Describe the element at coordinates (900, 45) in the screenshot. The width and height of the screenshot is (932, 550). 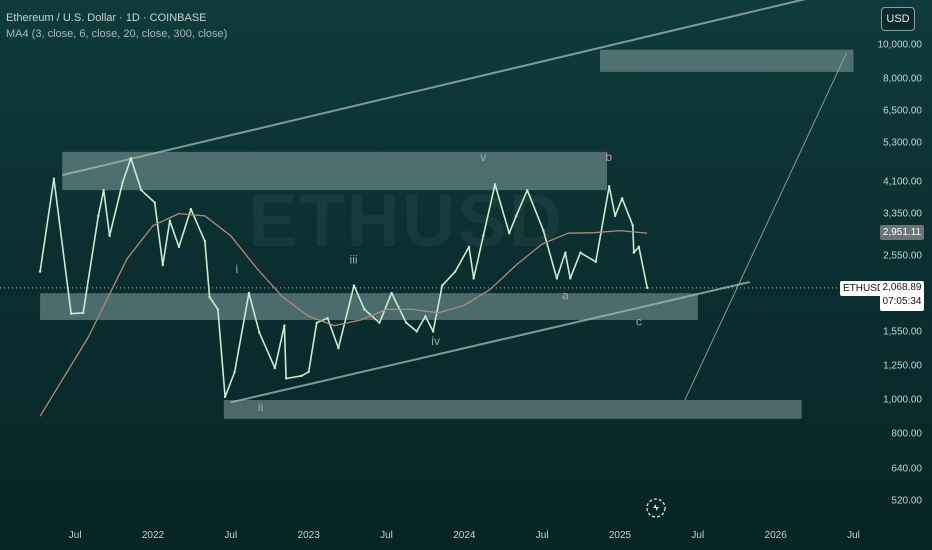
I see `price-tick-label: 10,000.00` at that location.